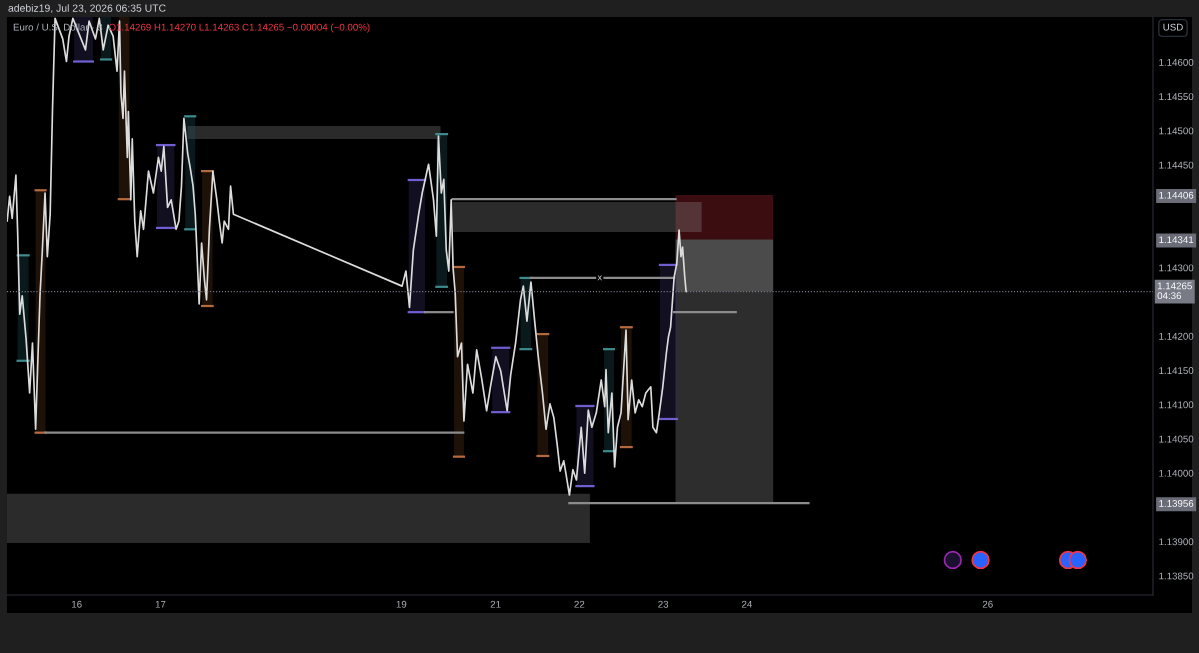  What do you see at coordinates (987, 604) in the screenshot?
I see `x-tick-label: 26` at bounding box center [987, 604].